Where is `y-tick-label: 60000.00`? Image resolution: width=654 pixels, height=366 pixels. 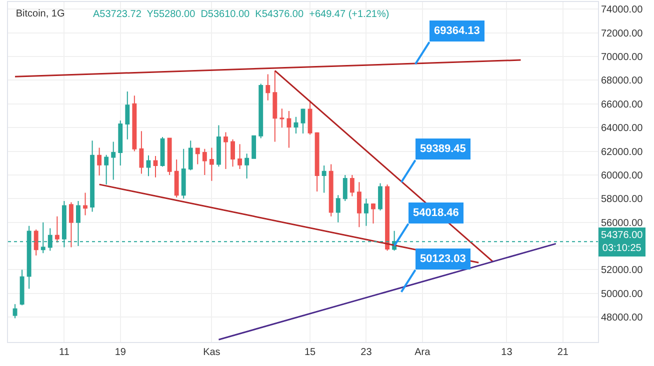 y-tick-label: 60000.00 is located at coordinates (622, 176).